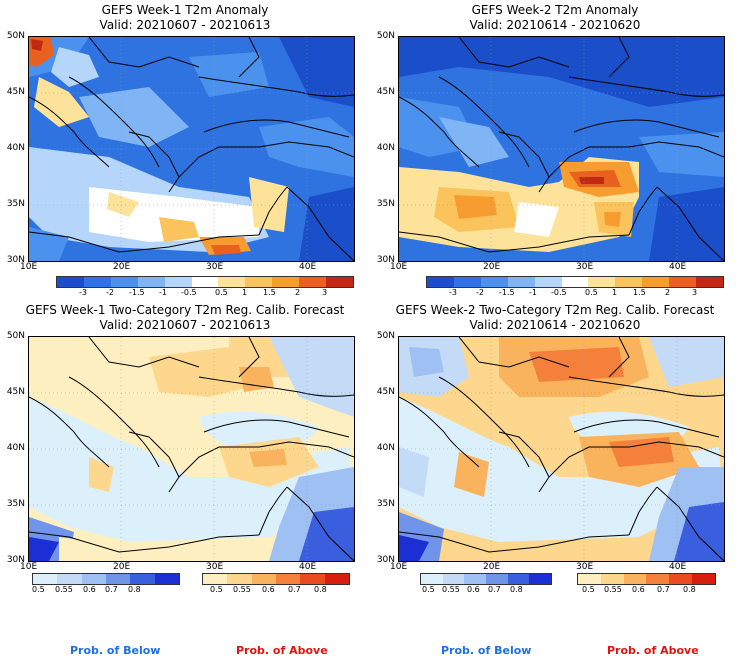  What do you see at coordinates (282, 650) in the screenshot?
I see `legend-prob-above-left: Prob. of Above` at bounding box center [282, 650].